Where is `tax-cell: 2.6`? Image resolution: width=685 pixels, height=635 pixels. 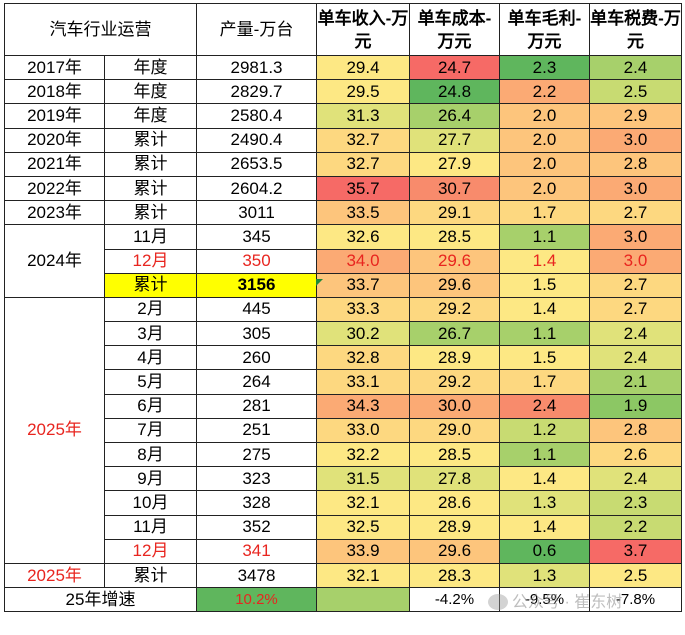 tax-cell: 2.6 is located at coordinates (635, 454).